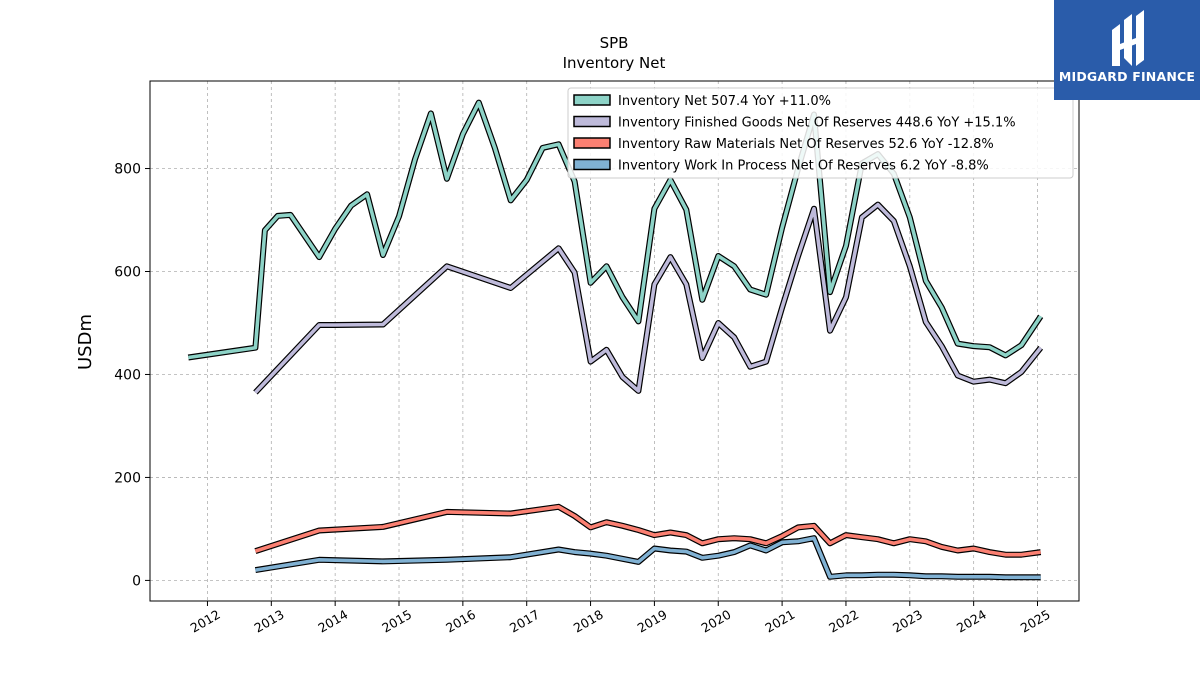 This screenshot has width=1200, height=675. I want to click on x-tick-label: 2024, so click(971, 621).